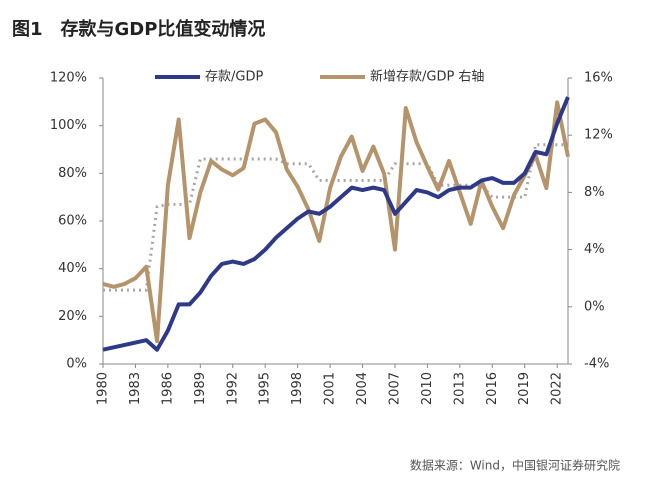 Image resolution: width=654 pixels, height=492 pixels. Describe the element at coordinates (76, 364) in the screenshot. I see `y-tick-label: 0%` at that location.